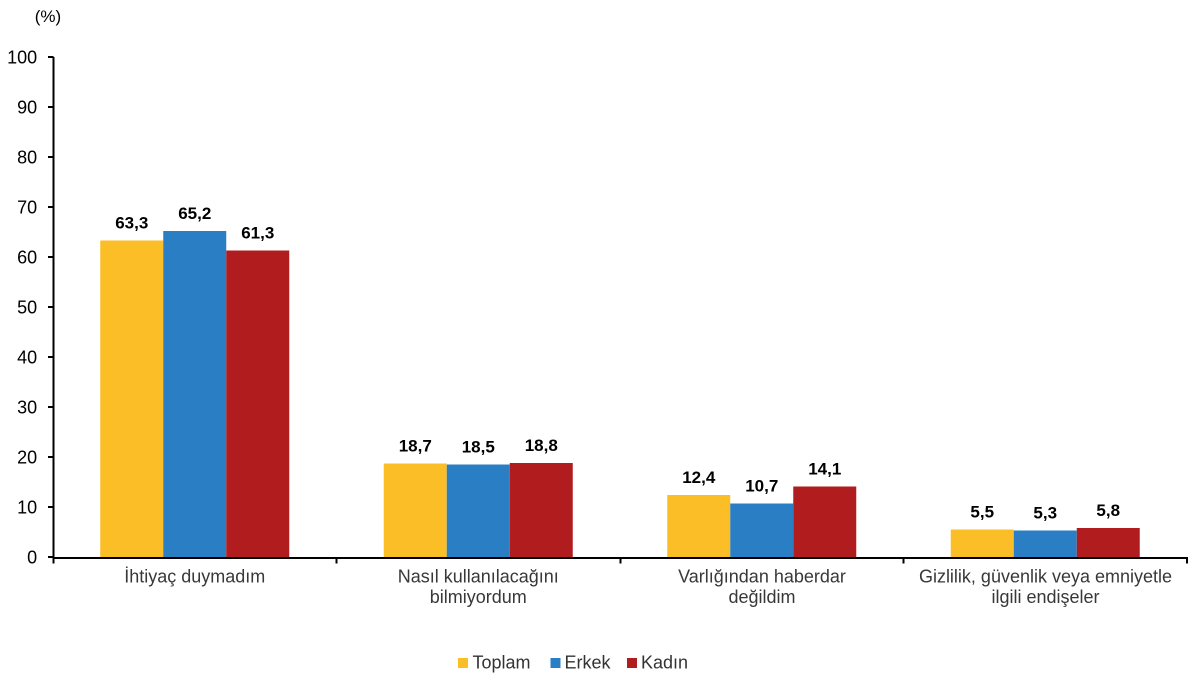  I want to click on svg-text: 10, so click(27, 508).